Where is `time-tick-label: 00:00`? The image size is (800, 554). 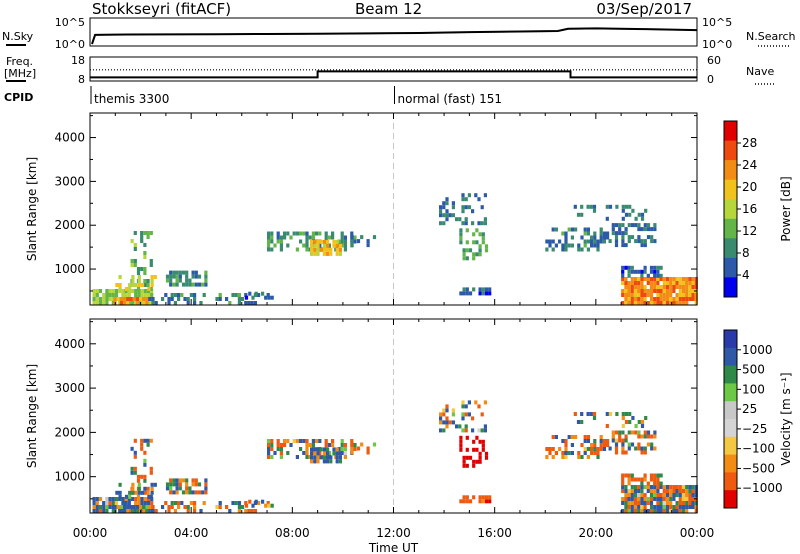
time-tick-label: 00:00 is located at coordinates (697, 533).